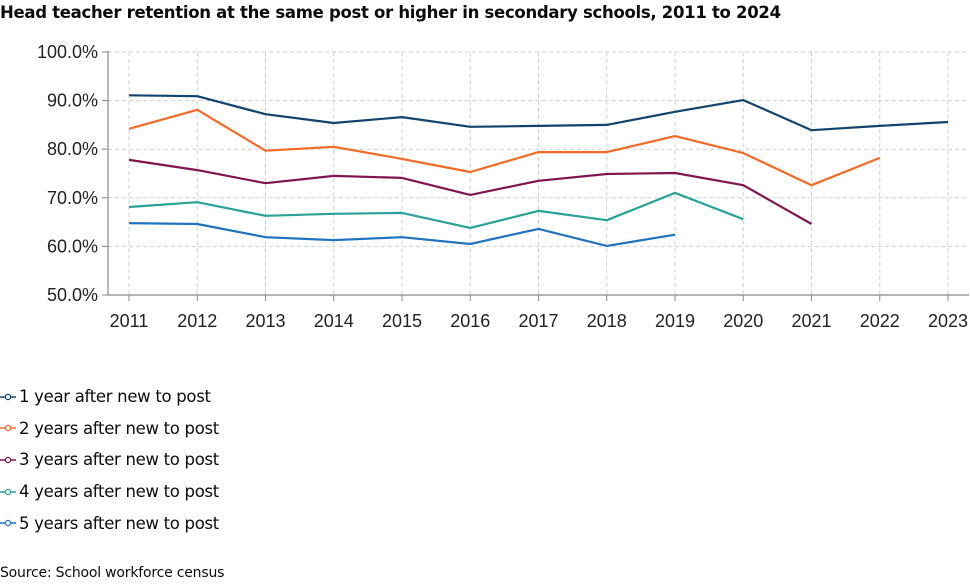  I want to click on source-note: Source: School workforce census, so click(112, 573).